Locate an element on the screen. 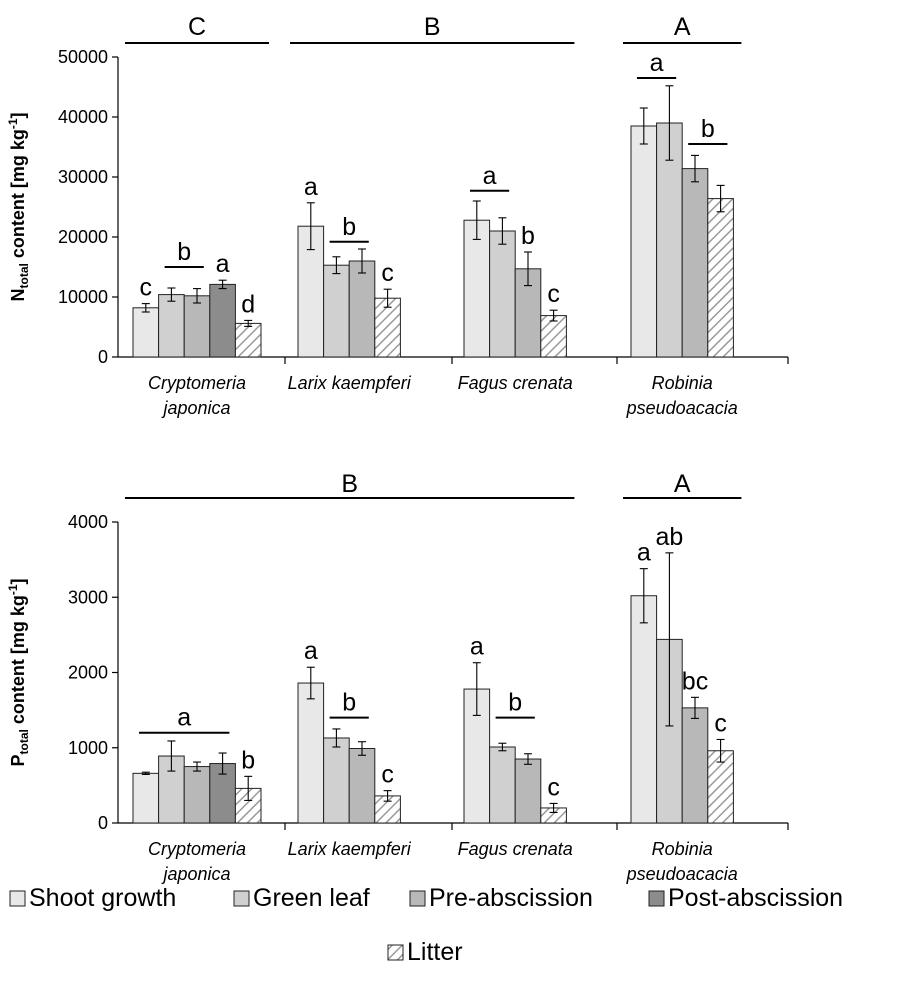 The image size is (900, 982). legend-label: Green leaf is located at coordinates (311, 898).